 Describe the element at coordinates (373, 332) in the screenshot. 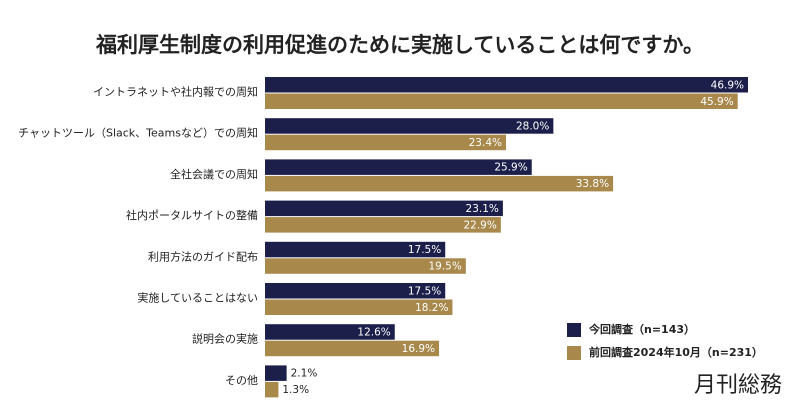

I see `value-label: 12.6%` at that location.